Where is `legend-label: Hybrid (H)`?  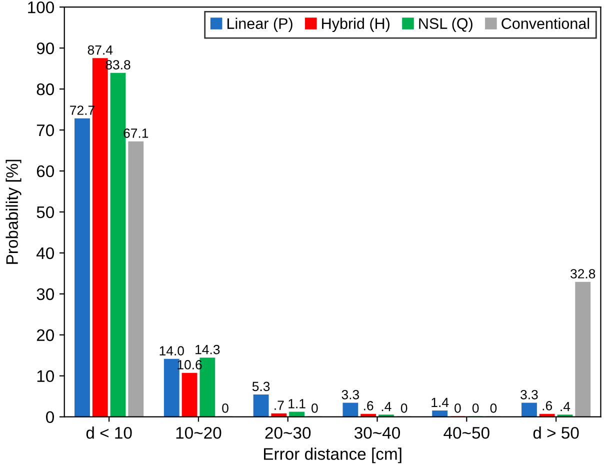
legend-label: Hybrid (H) is located at coordinates (356, 25).